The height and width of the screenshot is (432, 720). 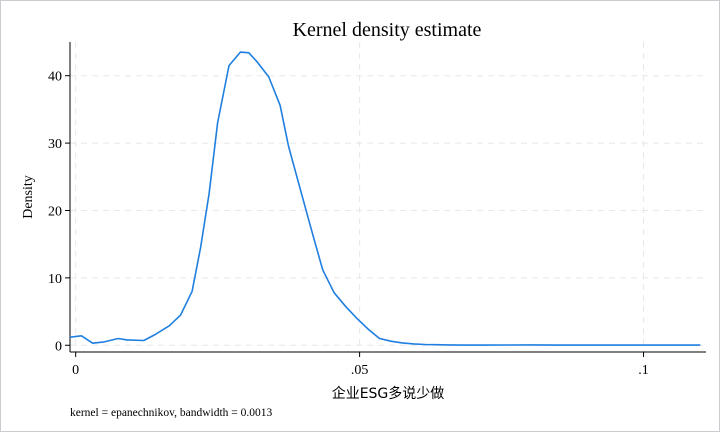 I want to click on x-axis-label: 企业ESG多说少做, so click(x=388, y=393).